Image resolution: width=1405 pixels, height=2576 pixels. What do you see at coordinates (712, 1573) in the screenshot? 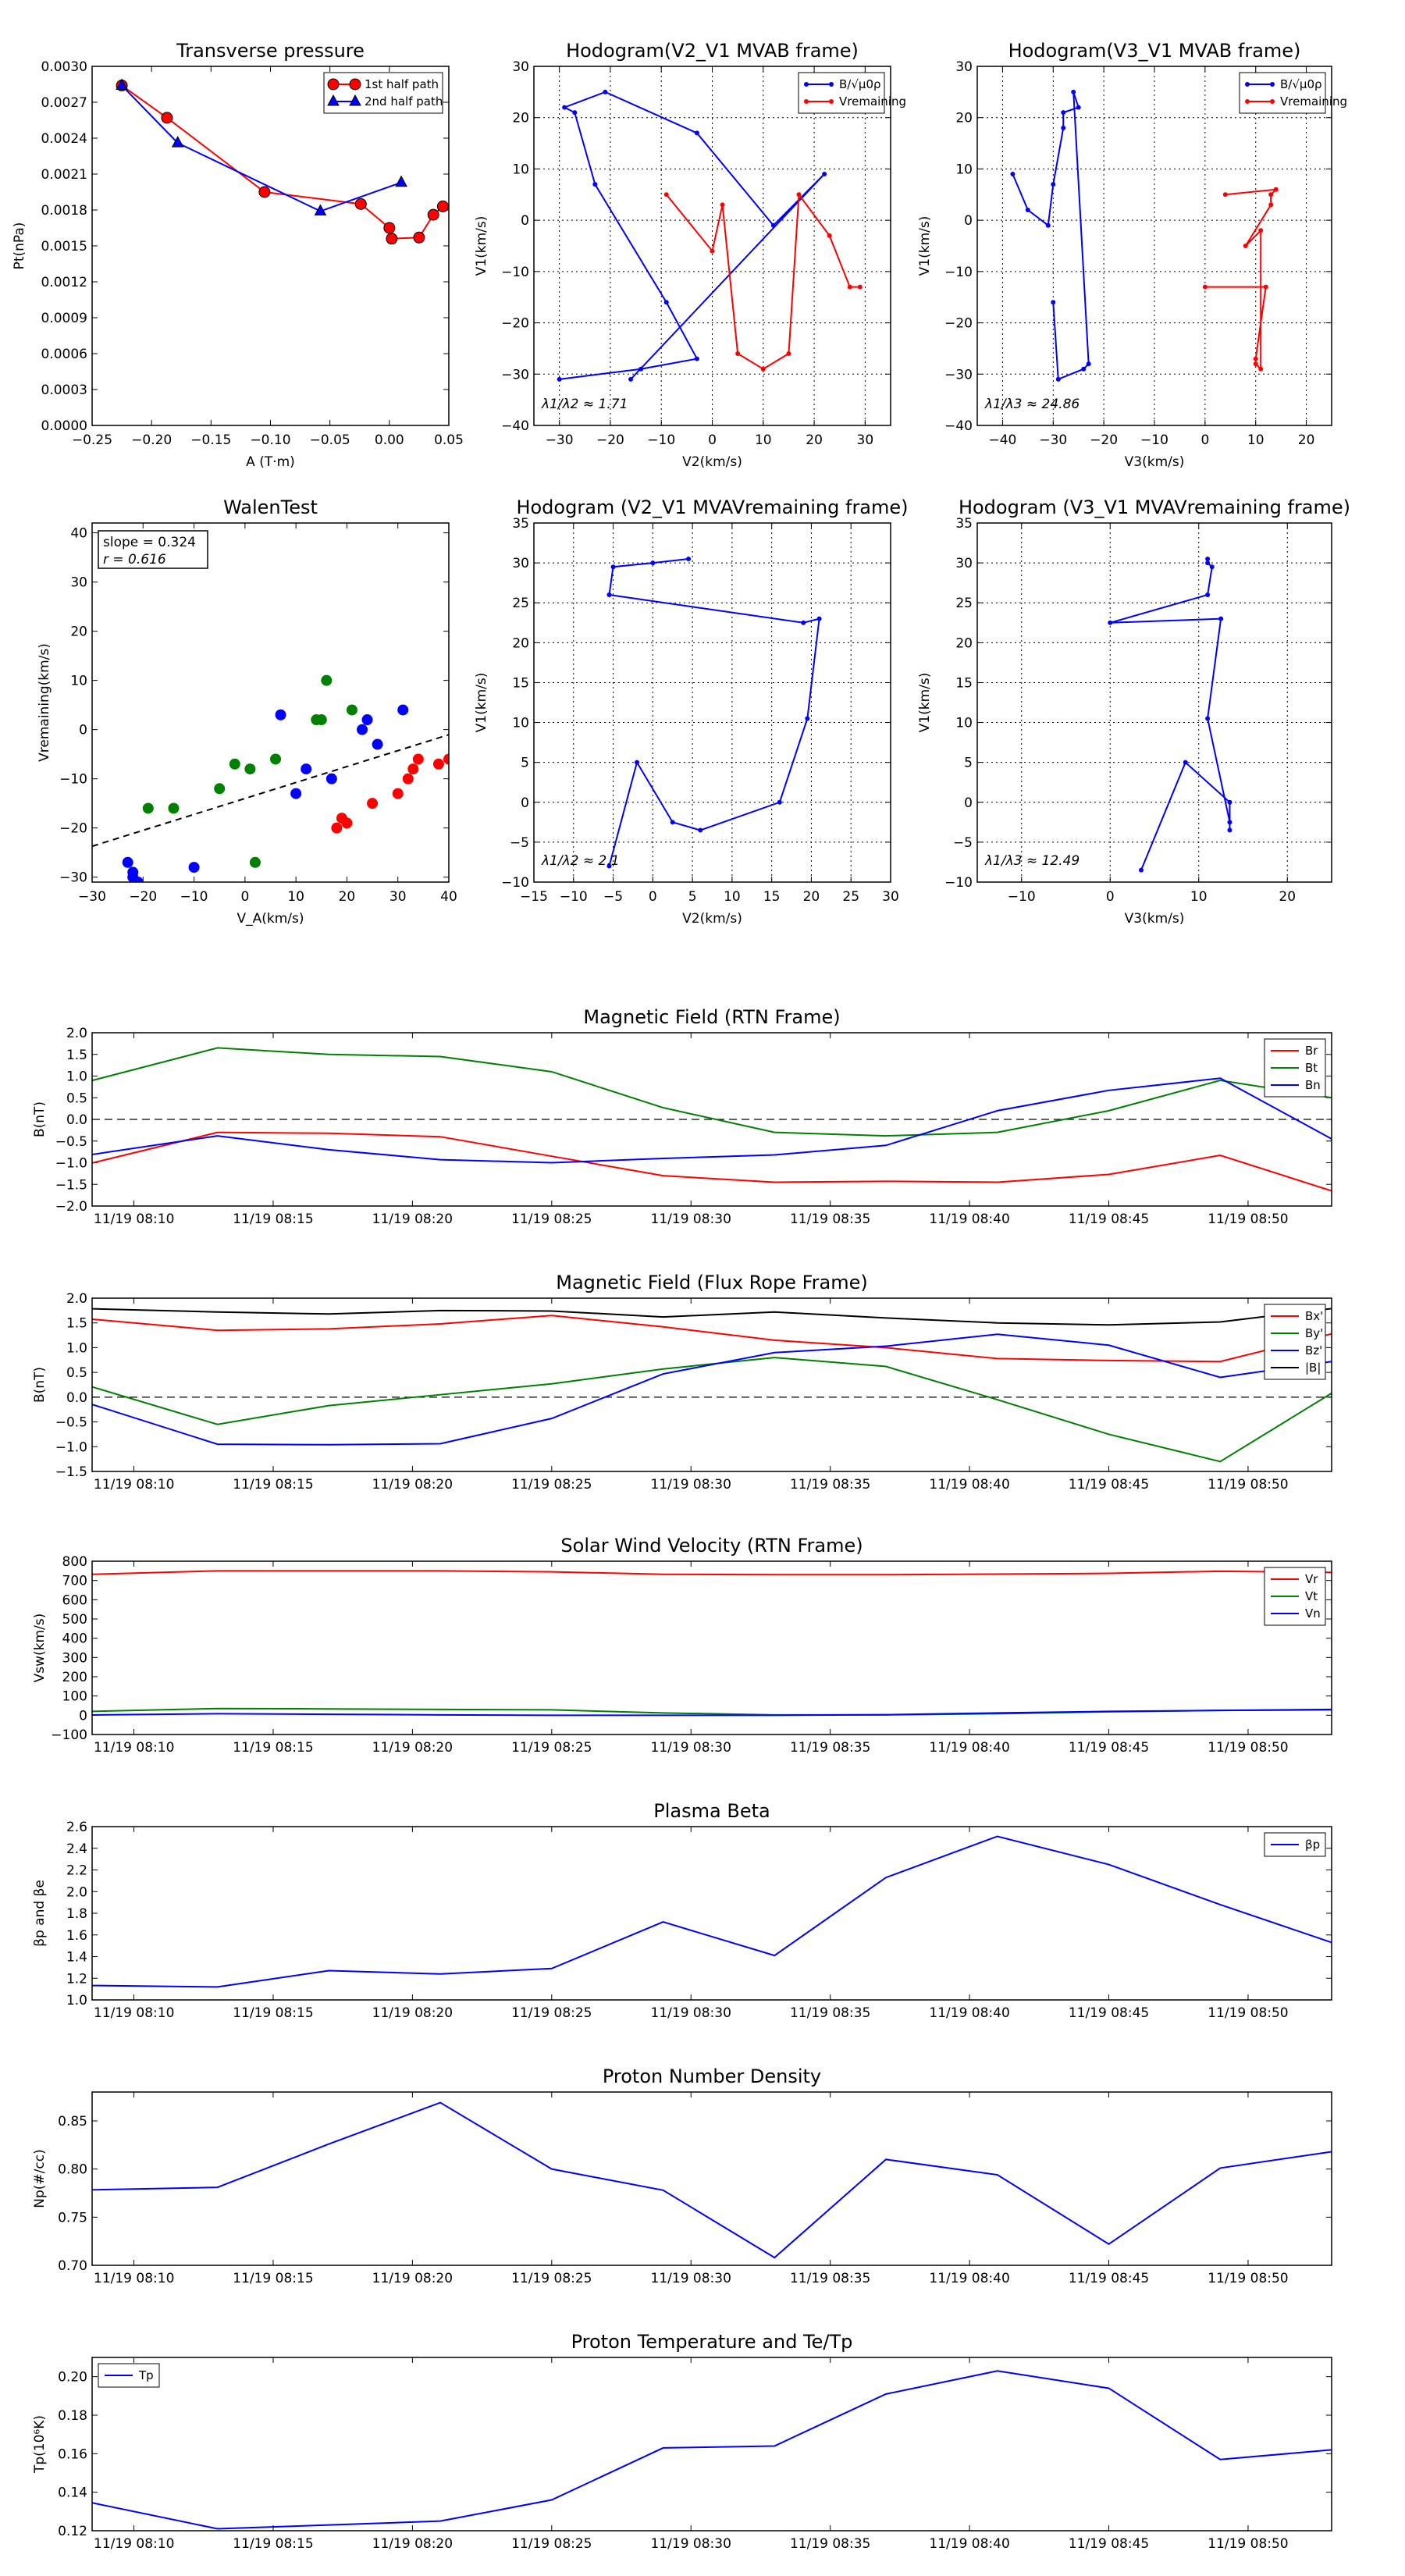
I see `series-line-Vr` at bounding box center [712, 1573].